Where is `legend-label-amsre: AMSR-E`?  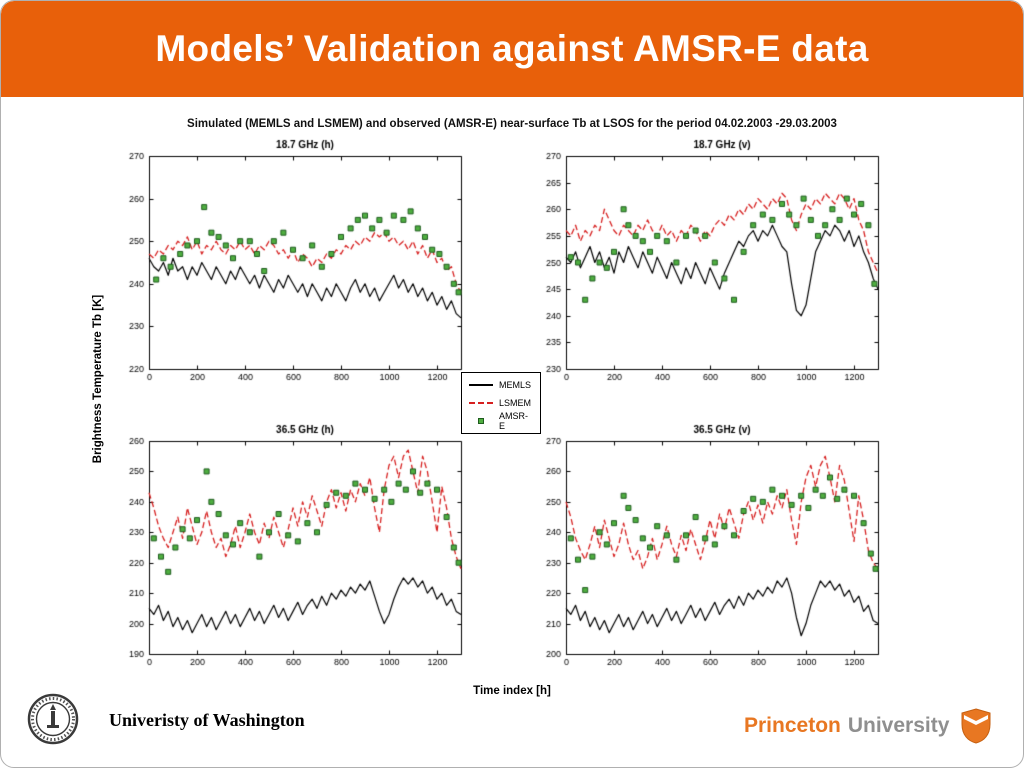
legend-label-amsre: AMSR-E is located at coordinates (513, 421).